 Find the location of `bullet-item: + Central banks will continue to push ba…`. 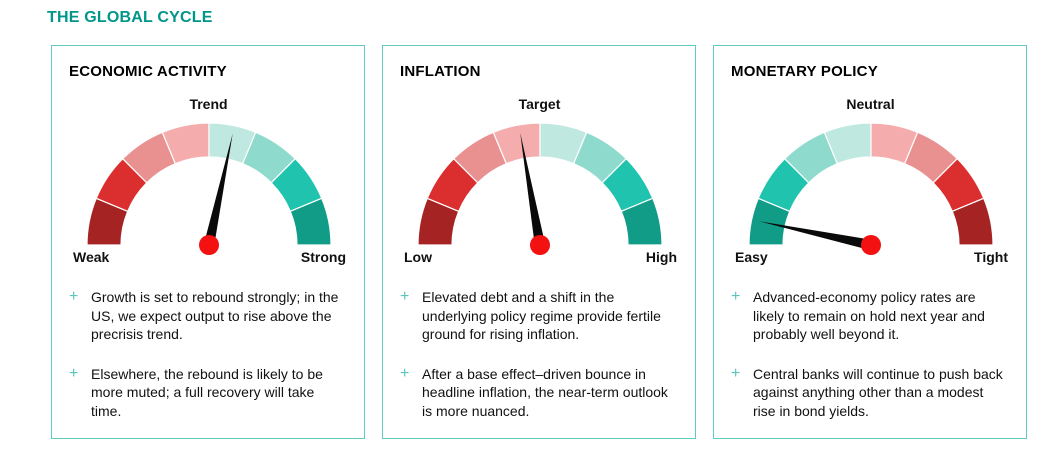

bullet-item: + Central banks will continue to push ba… is located at coordinates (870, 393).